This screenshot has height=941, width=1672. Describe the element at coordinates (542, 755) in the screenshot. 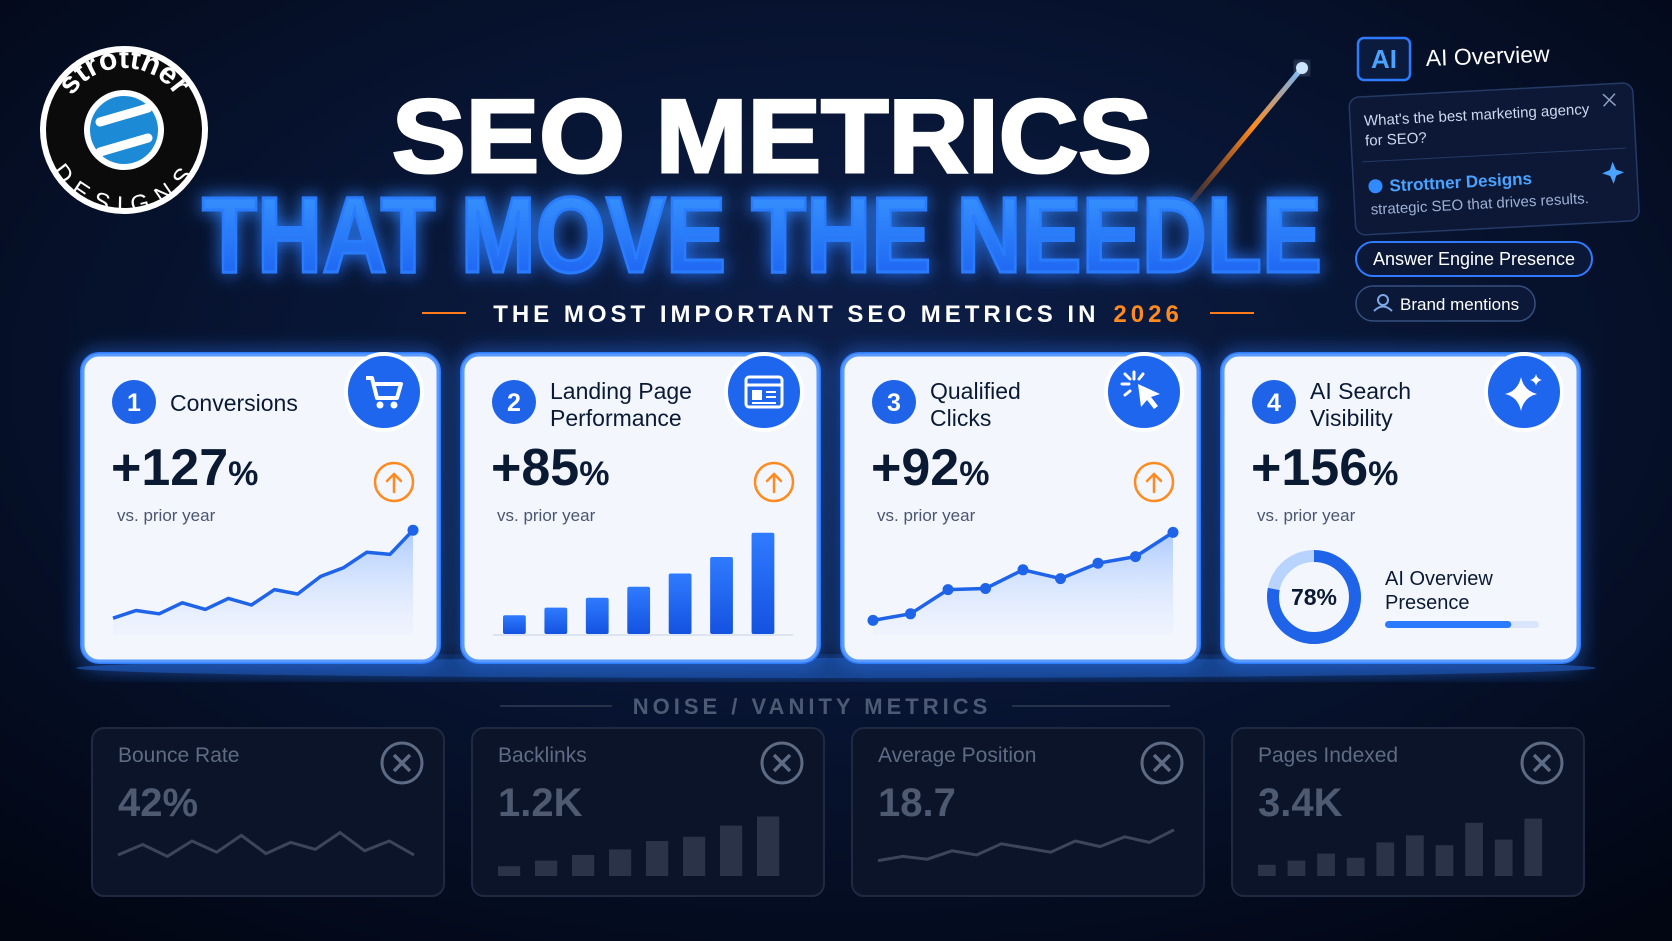

I see `noise-label: Backlinks` at that location.